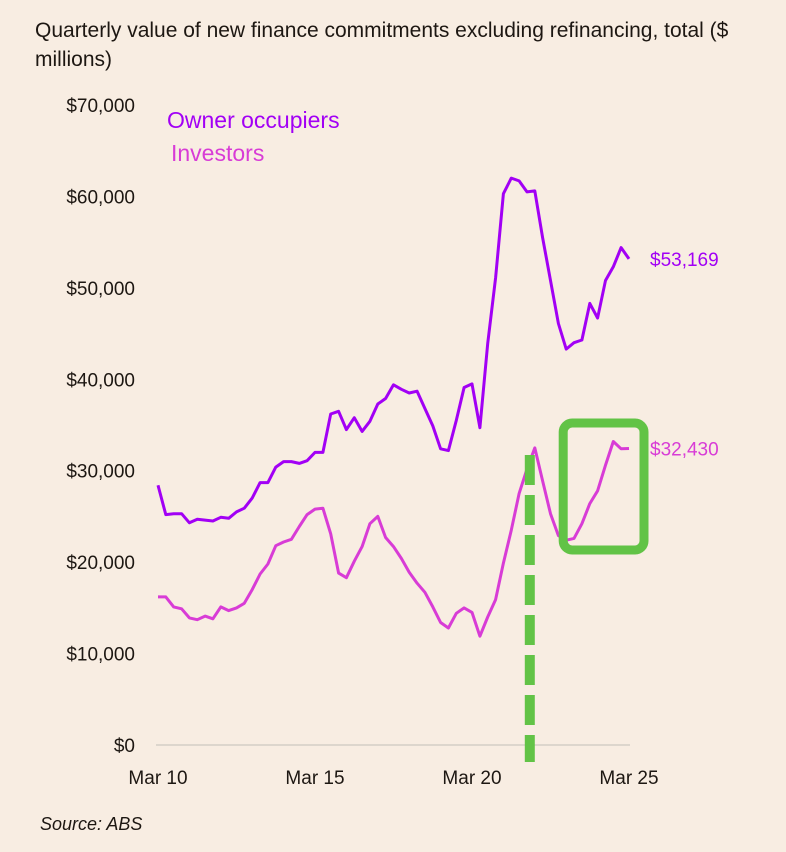 Image resolution: width=786 pixels, height=852 pixels. What do you see at coordinates (471, 778) in the screenshot?
I see `x-tick-label: Mar 20` at bounding box center [471, 778].